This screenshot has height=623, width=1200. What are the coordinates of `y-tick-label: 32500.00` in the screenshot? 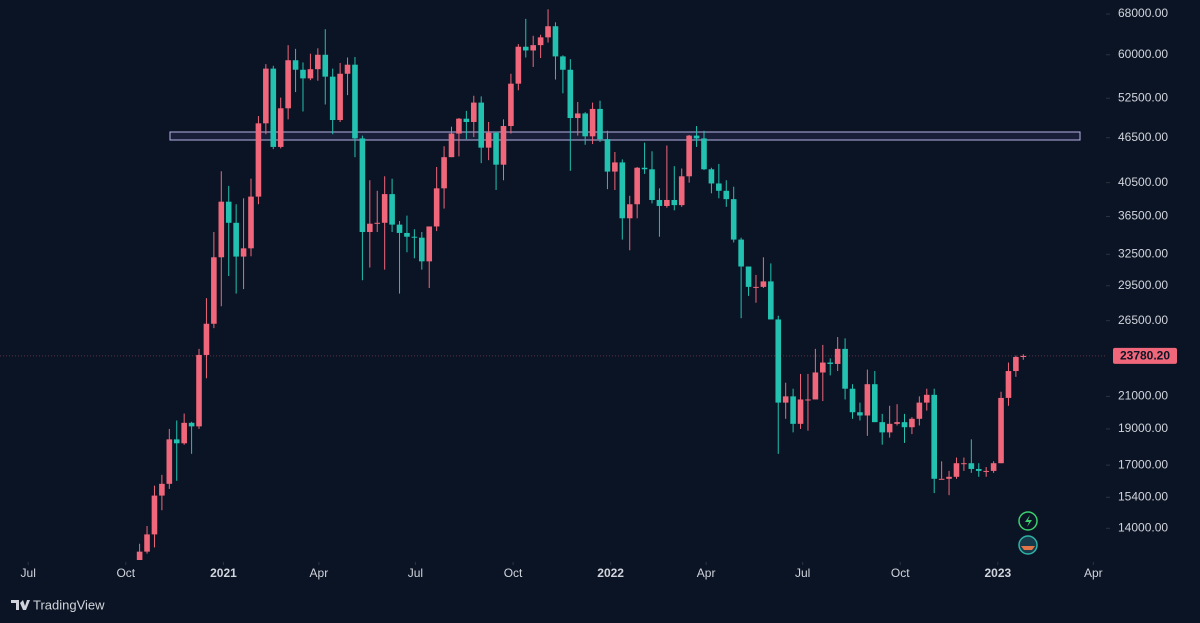 It's located at (1143, 253).